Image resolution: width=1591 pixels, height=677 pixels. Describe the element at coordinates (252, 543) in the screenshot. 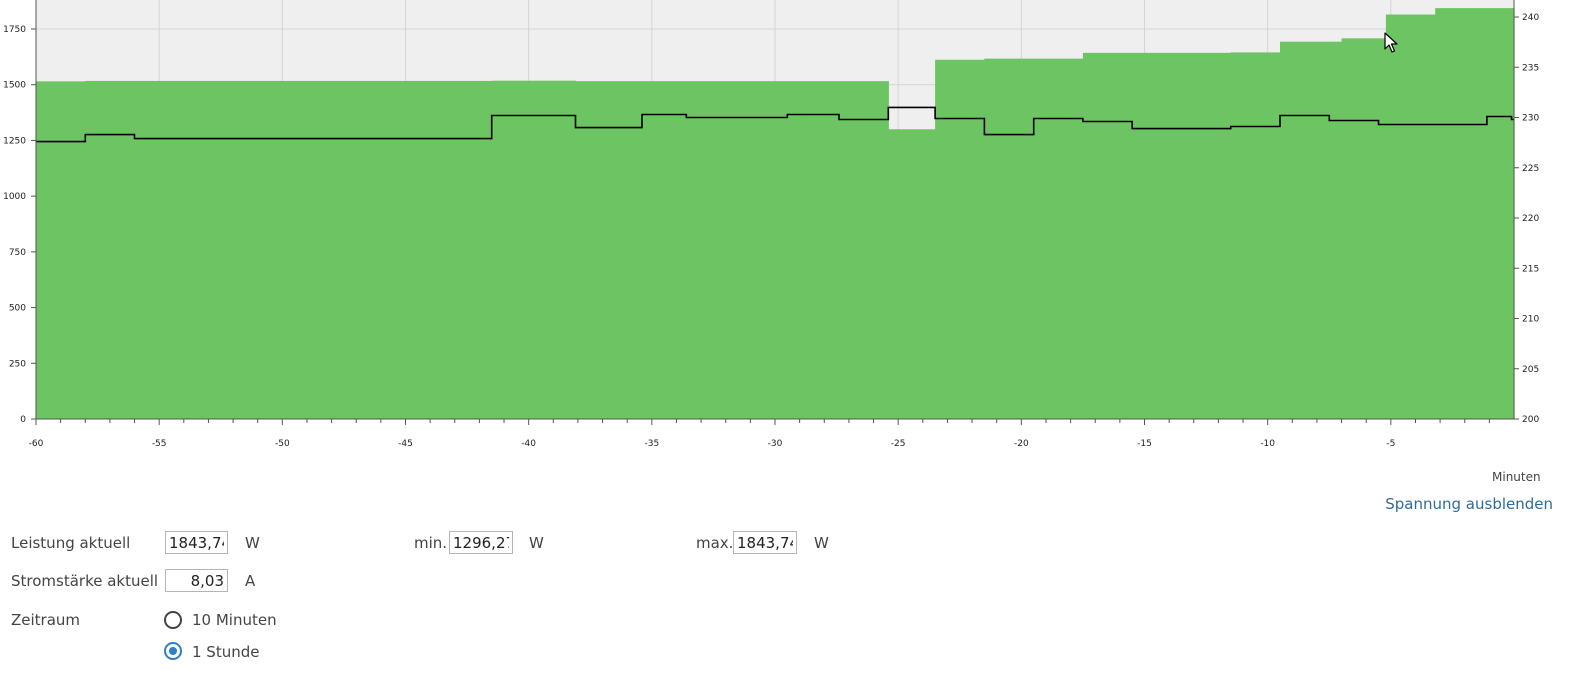

I see `power-current-unit: W` at that location.